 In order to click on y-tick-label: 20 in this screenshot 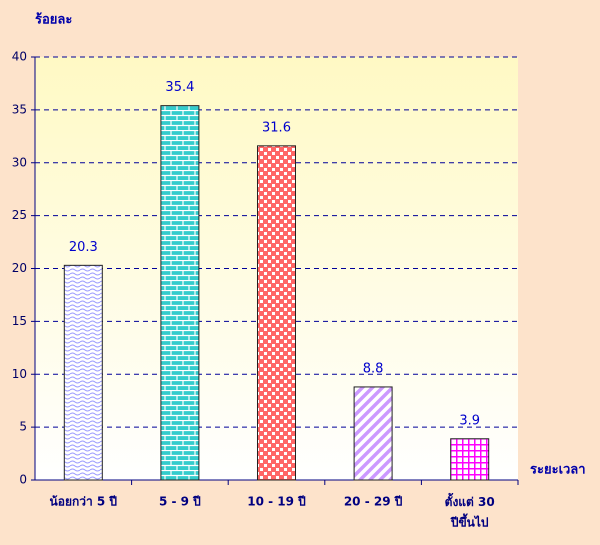, I will do `click(19, 268)`.